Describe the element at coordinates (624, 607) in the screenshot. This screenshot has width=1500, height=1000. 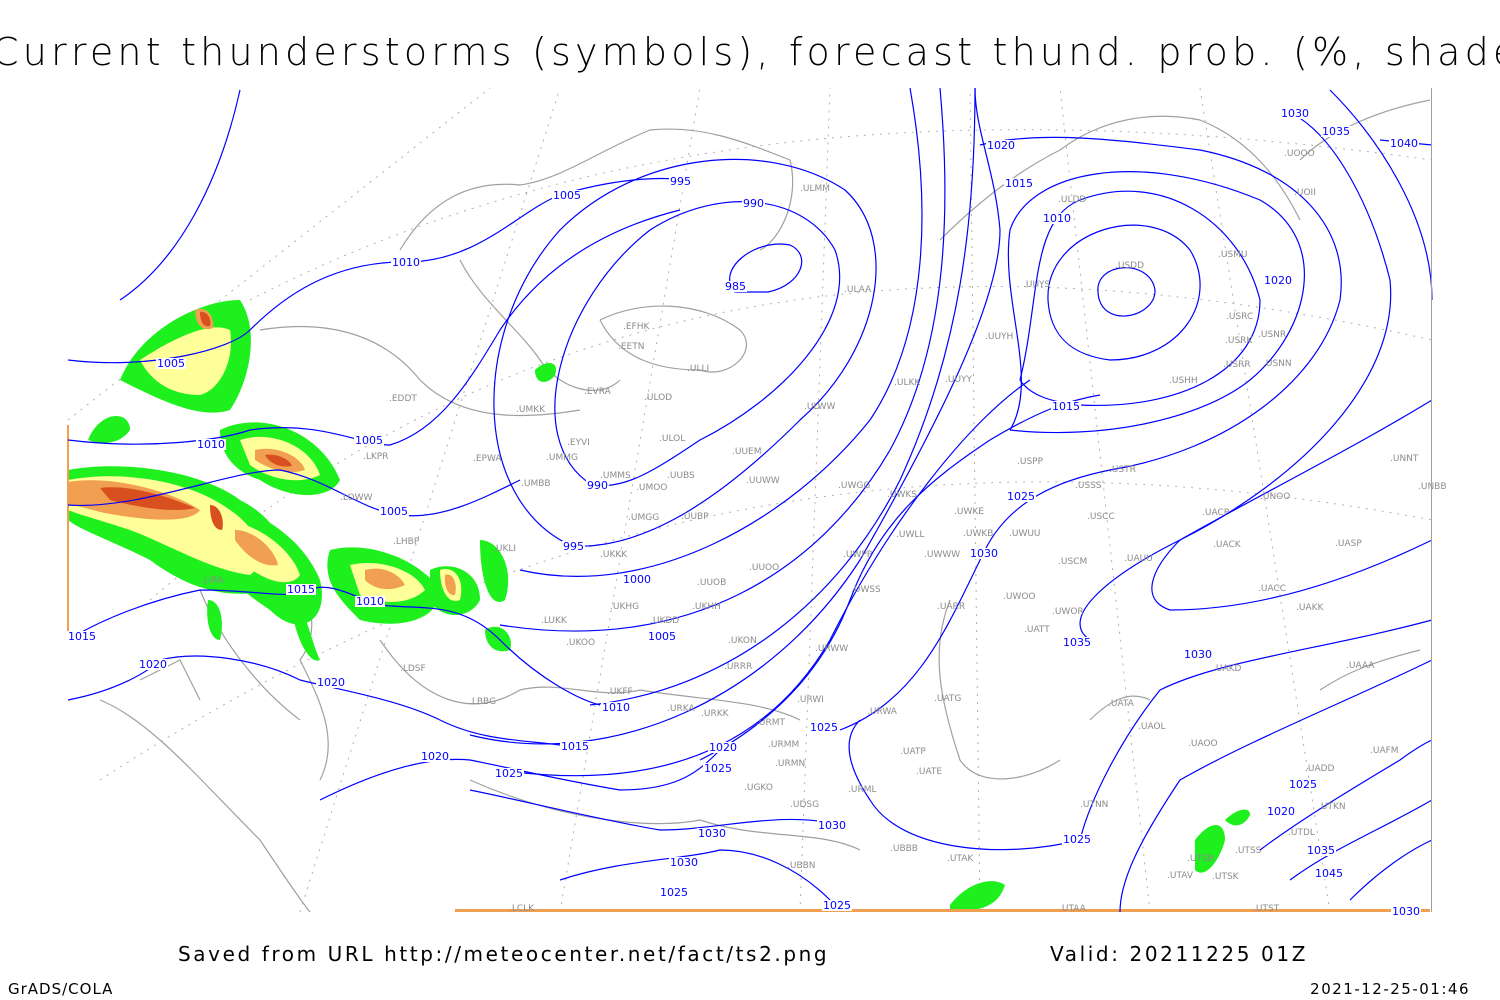
I see `station-label: .UKHG` at that location.